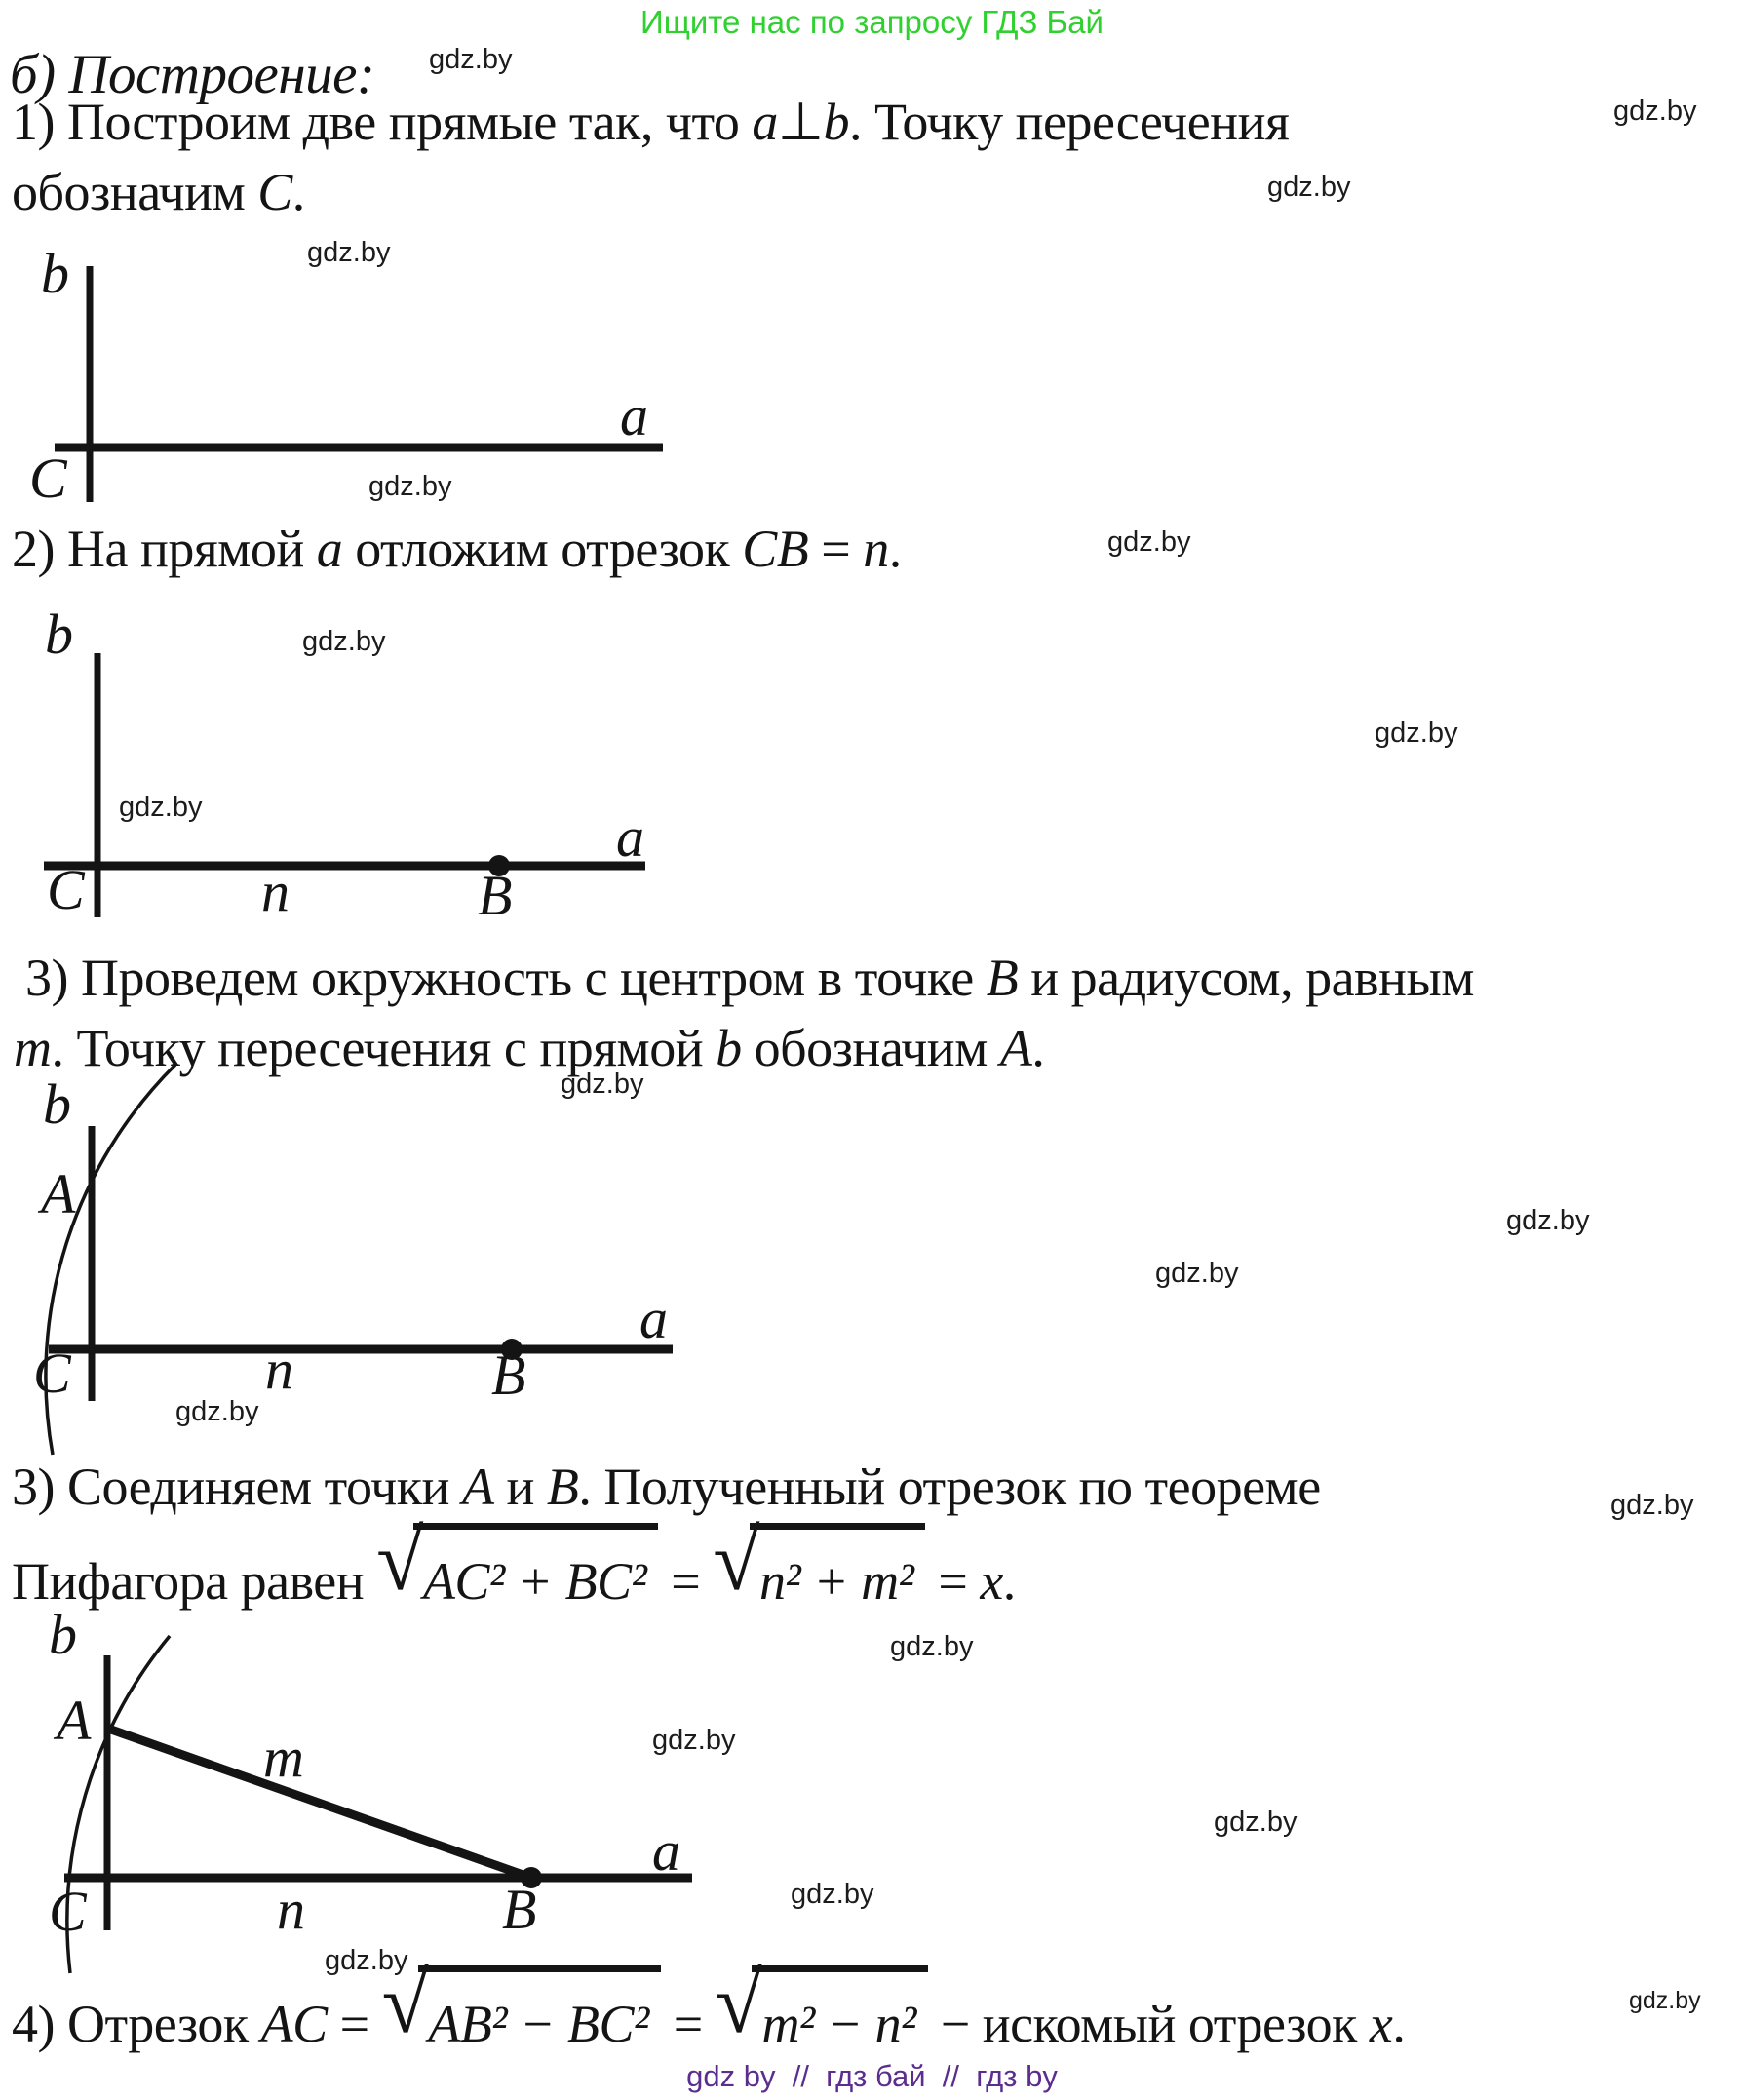 The height and width of the screenshot is (2100, 1744). What do you see at coordinates (275, 892) in the screenshot?
I see `diagram2-label-n: n` at bounding box center [275, 892].